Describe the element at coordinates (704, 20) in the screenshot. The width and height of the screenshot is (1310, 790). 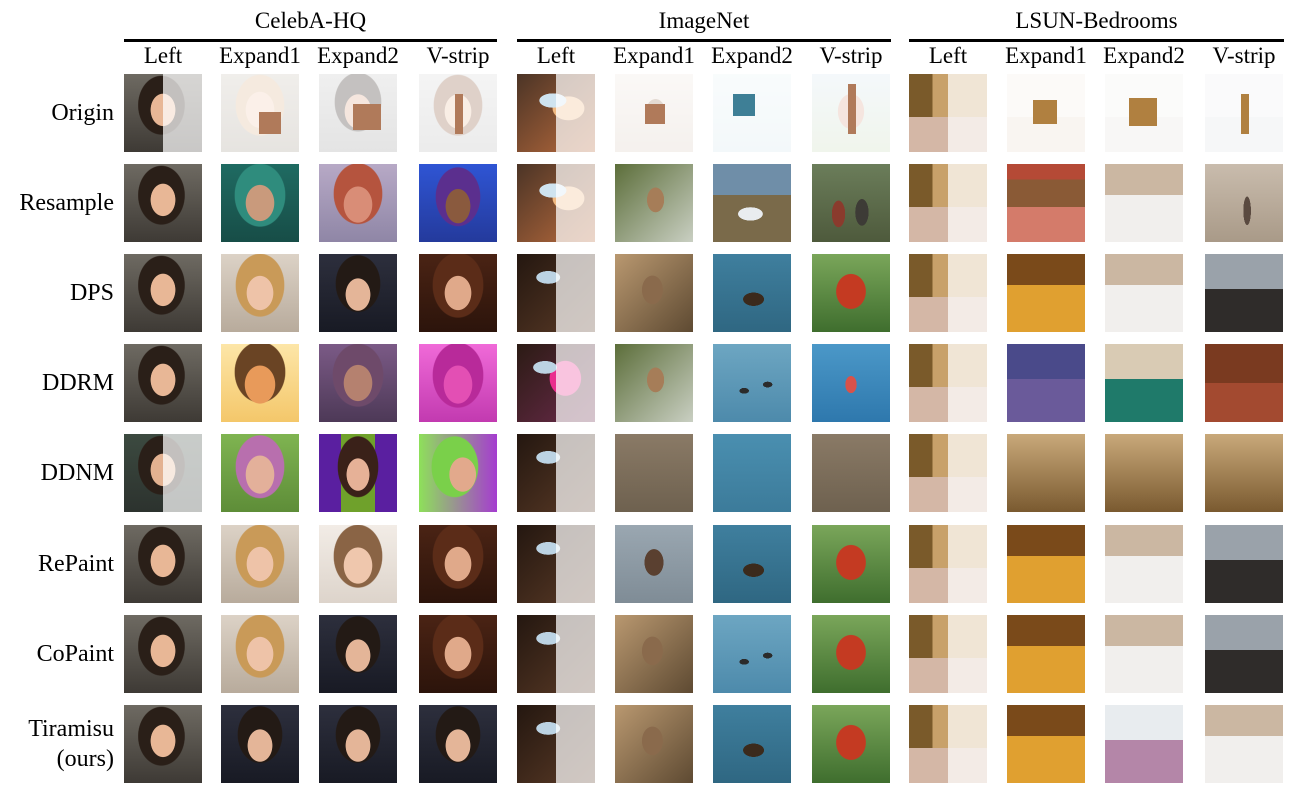
I see `dataset-title: ImageNet` at that location.